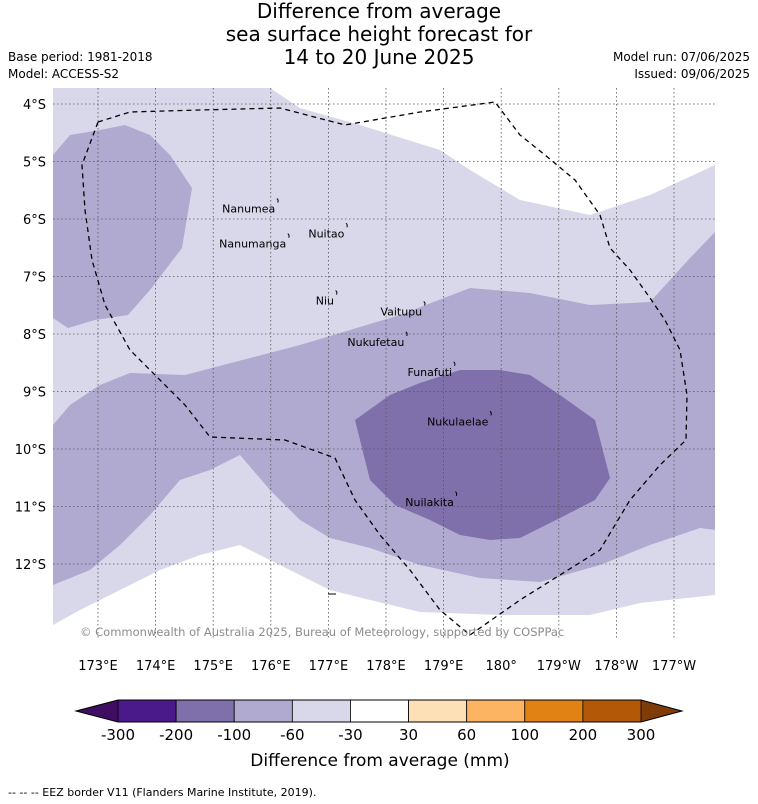 The image size is (758, 804). I want to click on lat-label: 7°S, so click(34, 278).